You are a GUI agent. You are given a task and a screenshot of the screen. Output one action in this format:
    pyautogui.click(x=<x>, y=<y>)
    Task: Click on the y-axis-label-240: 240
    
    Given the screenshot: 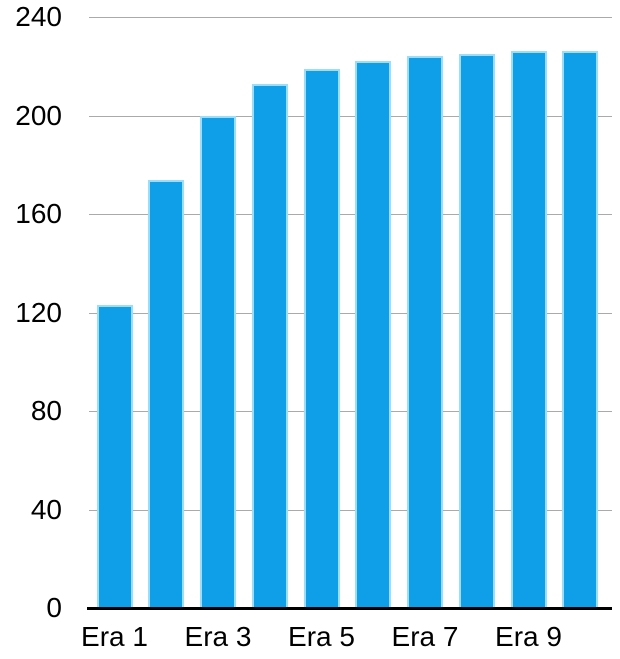 What is the action you would take?
    pyautogui.click(x=38, y=16)
    